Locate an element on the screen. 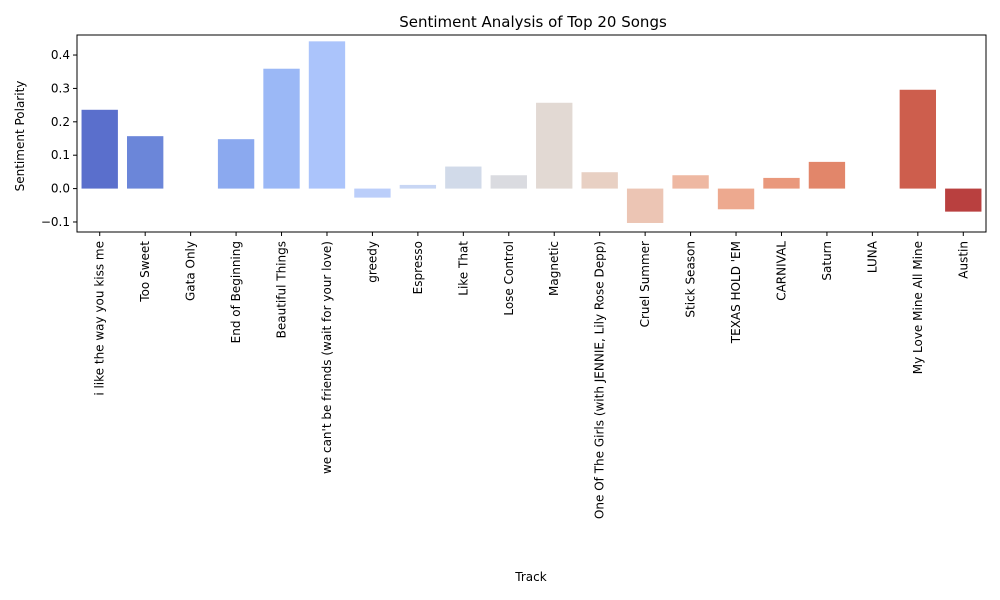 The width and height of the screenshot is (1000, 600). x-tick-label: i like the way you kiss me is located at coordinates (100, 318).